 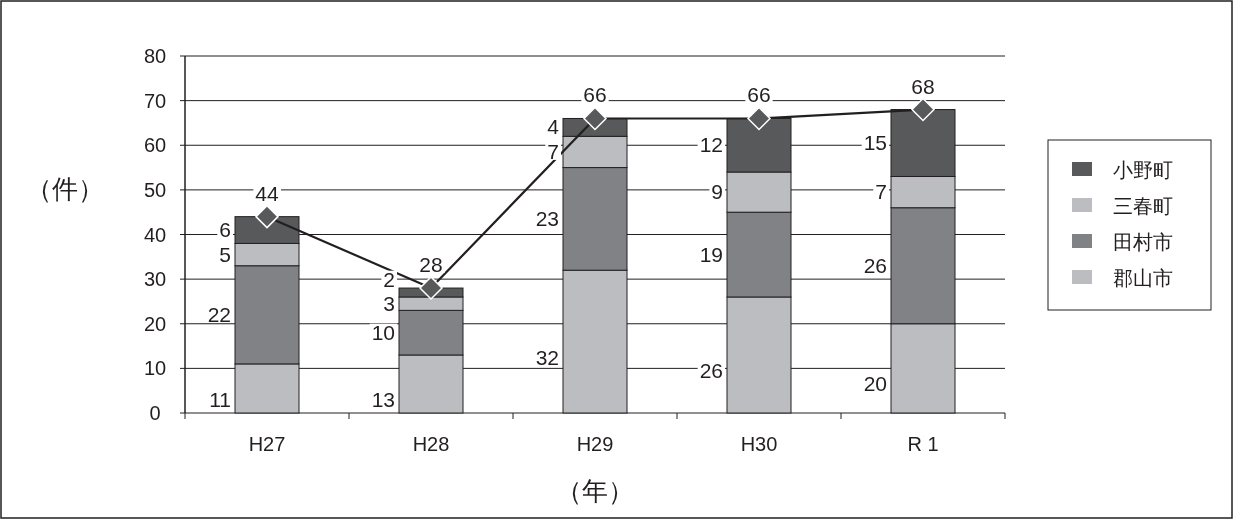 I want to click on y-tick-label: 10, so click(x=155, y=368).